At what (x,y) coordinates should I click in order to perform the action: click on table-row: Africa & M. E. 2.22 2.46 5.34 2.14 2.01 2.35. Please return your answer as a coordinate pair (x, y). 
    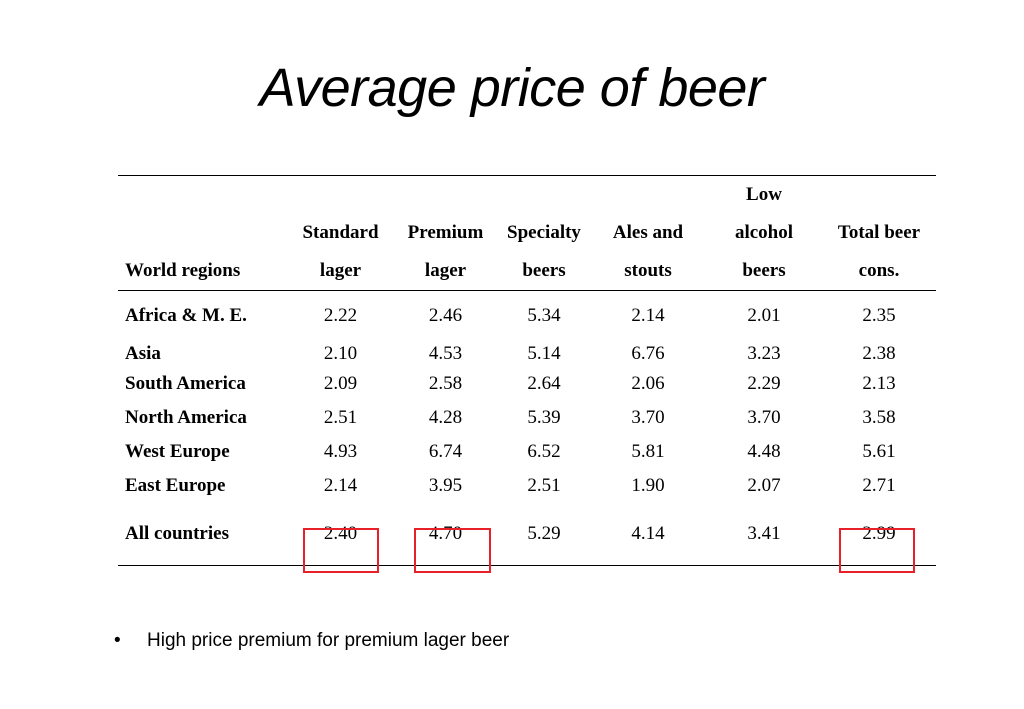
    Looking at the image, I should click on (527, 316).